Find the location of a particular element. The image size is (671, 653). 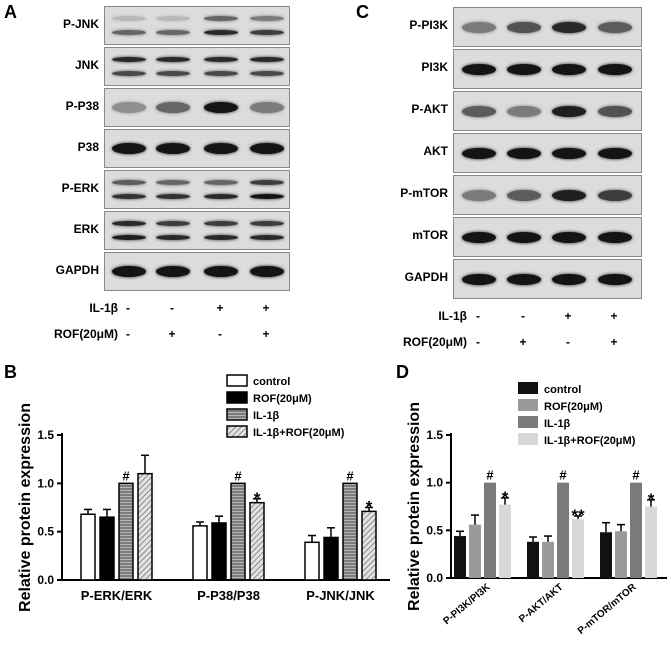

blot-label-p-akt: P-AKT is located at coordinates (429, 109).